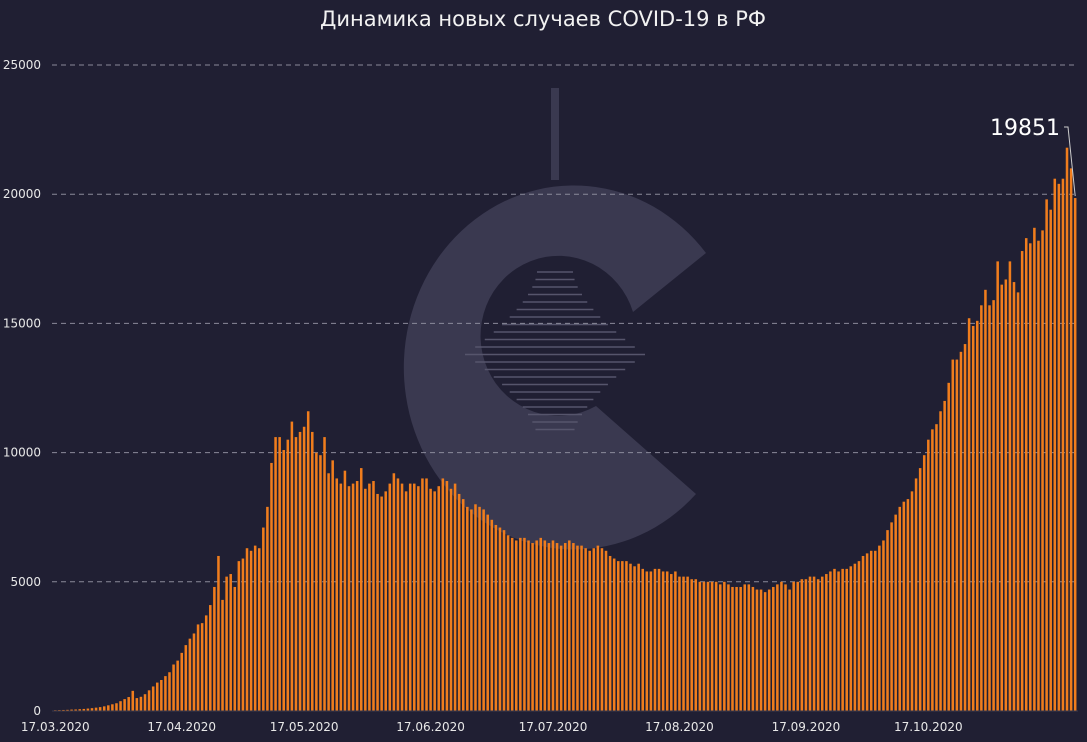  I want to click on annotation-leader-line, so click(1070, 161).